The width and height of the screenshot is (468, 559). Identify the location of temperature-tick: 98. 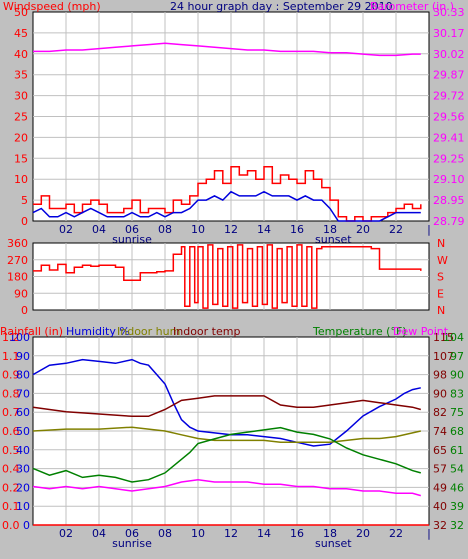
(440, 375).